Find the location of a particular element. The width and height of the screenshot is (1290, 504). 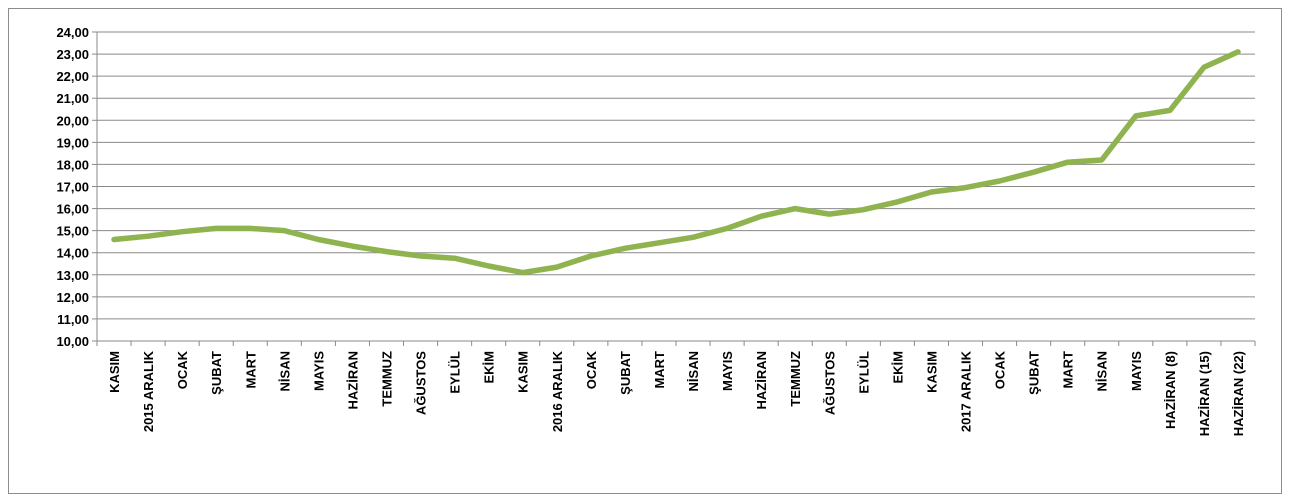

y-tick-label: 23,00 is located at coordinates (72, 54).